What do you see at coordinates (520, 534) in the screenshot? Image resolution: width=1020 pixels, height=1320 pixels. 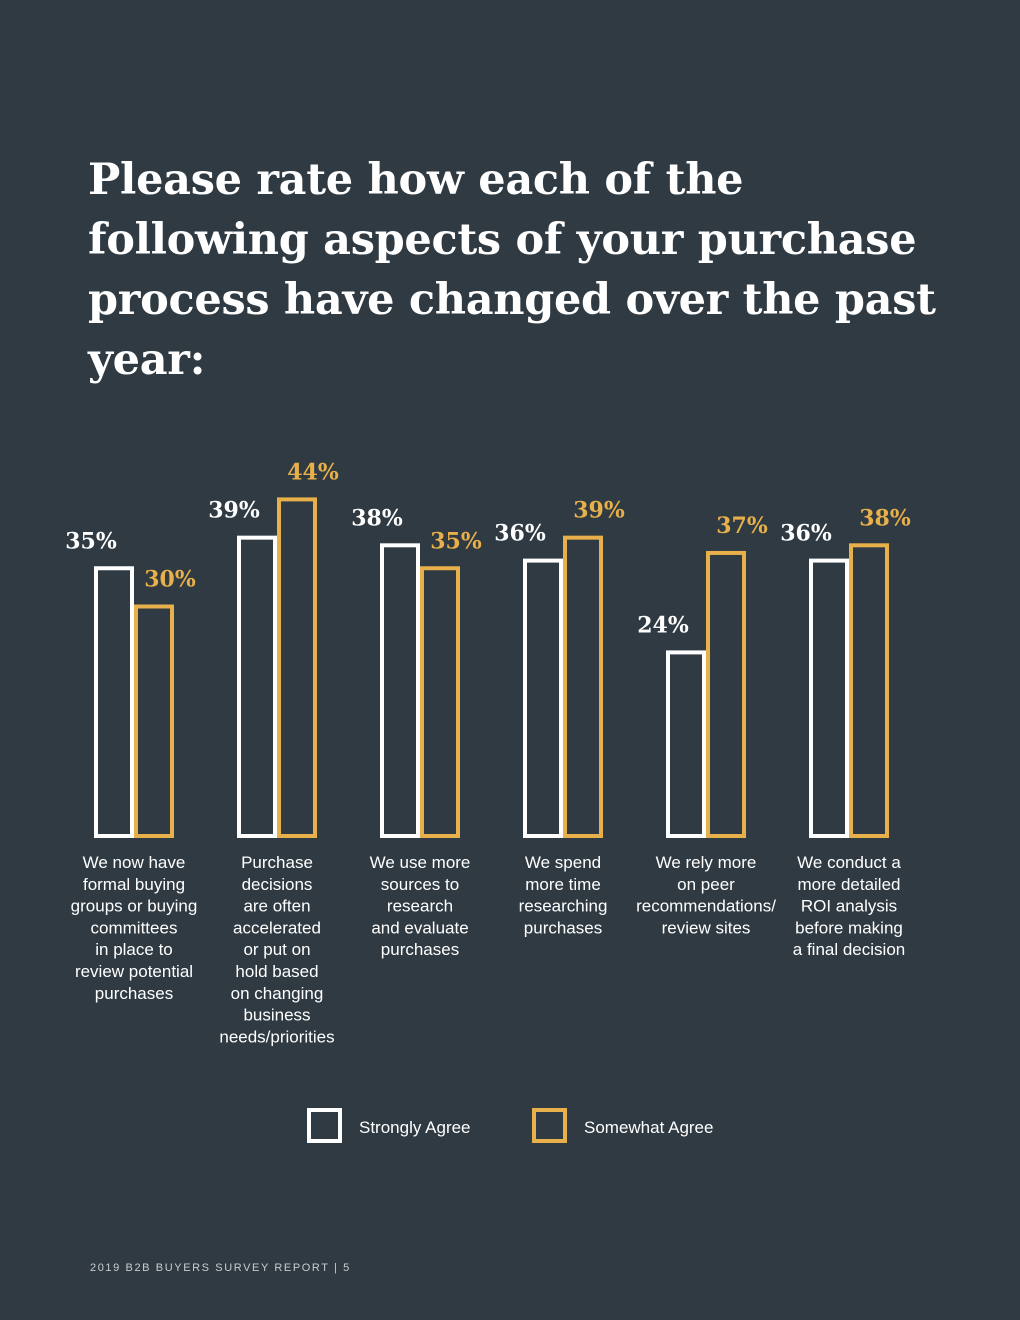 I see `value-label-strongly-4: 36%` at bounding box center [520, 534].